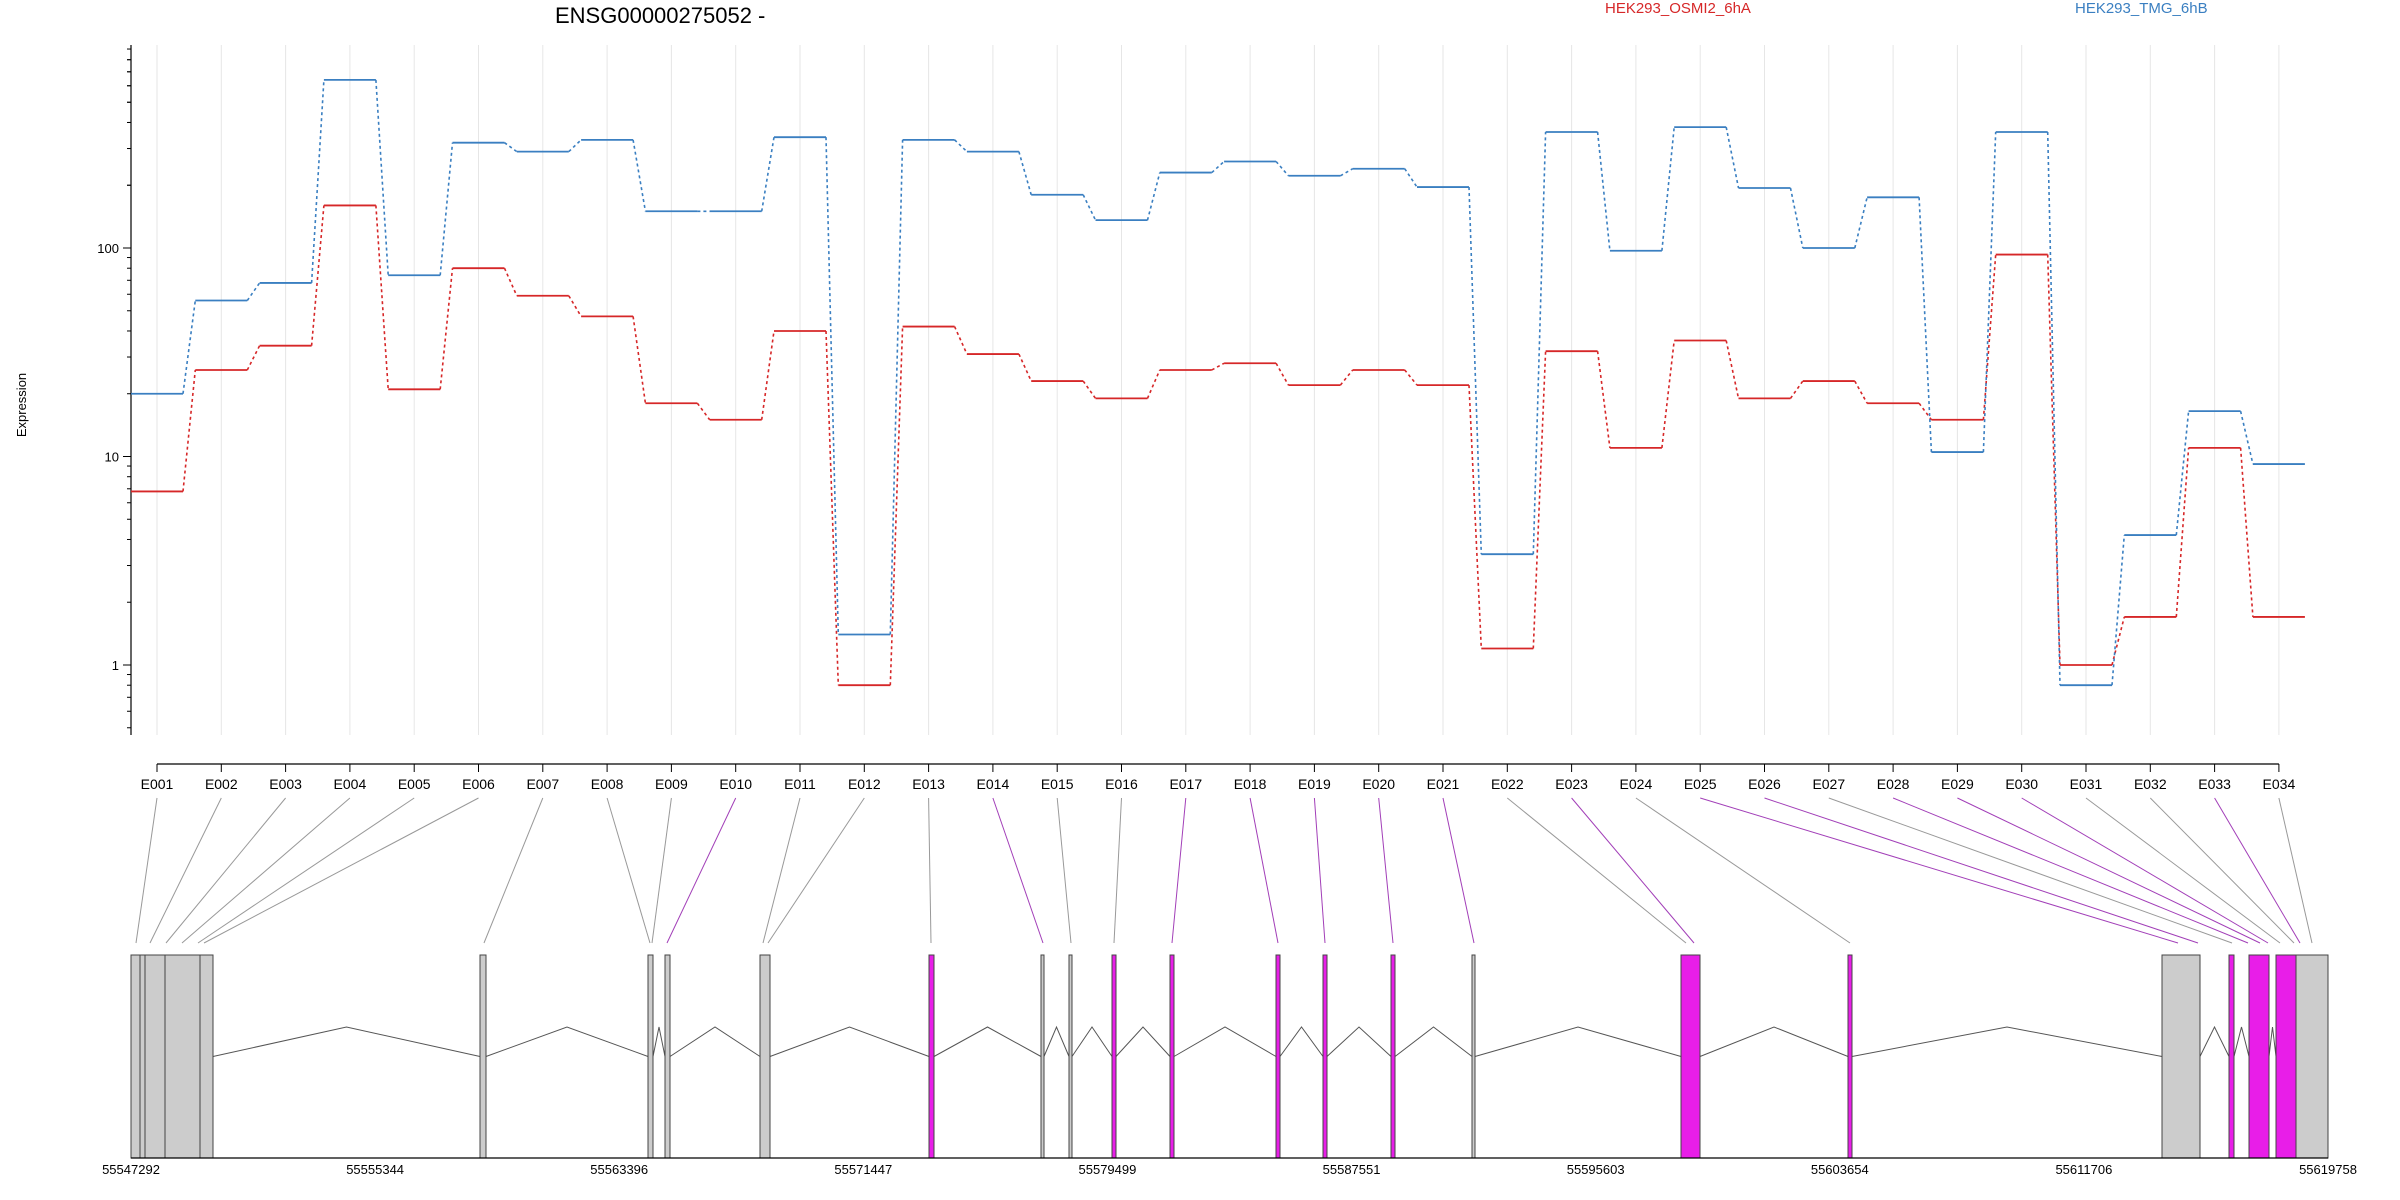 The image size is (2400, 1200). Describe the element at coordinates (1314, 784) in the screenshot. I see `exon-axis-label: E019` at that location.